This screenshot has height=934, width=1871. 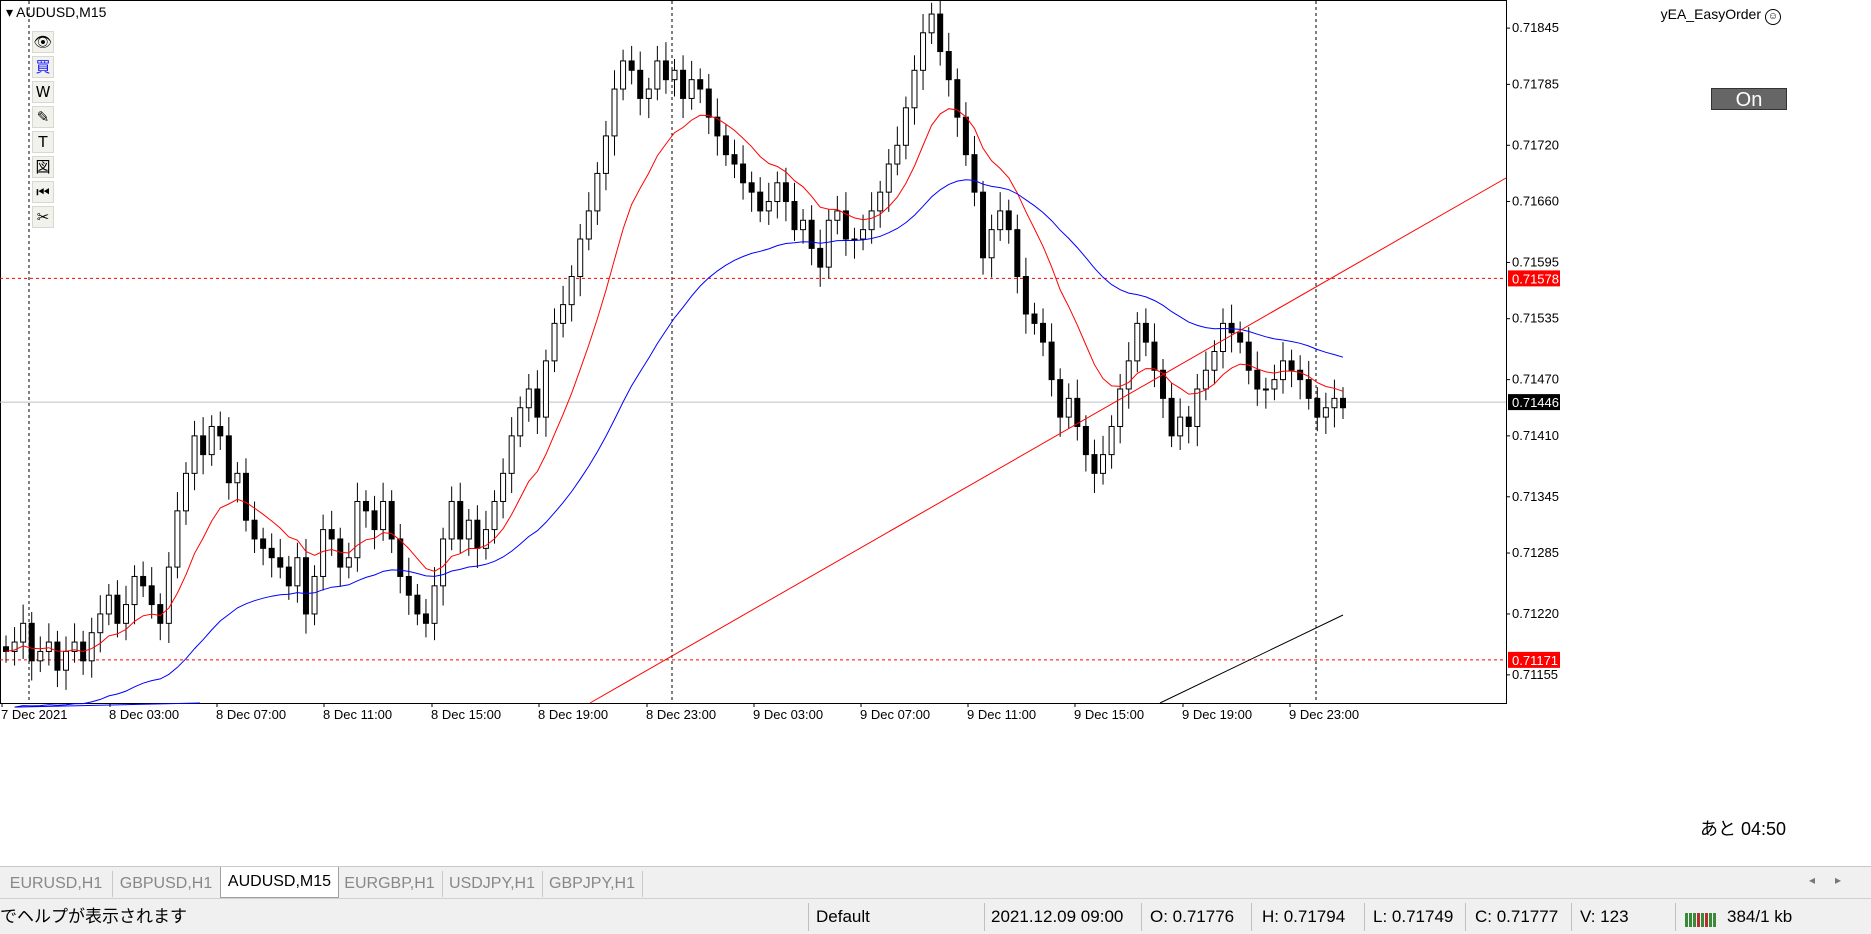 I want to click on rewind-icon: ⏮, so click(x=43, y=192).